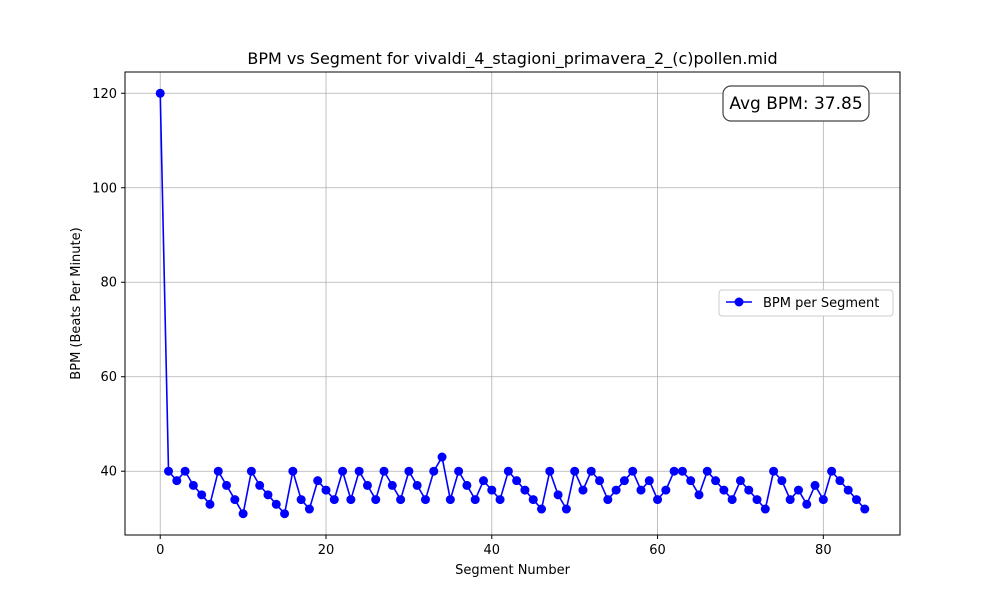  I want to click on avg-annotation: Avg BPM: 37.85, so click(796, 103).